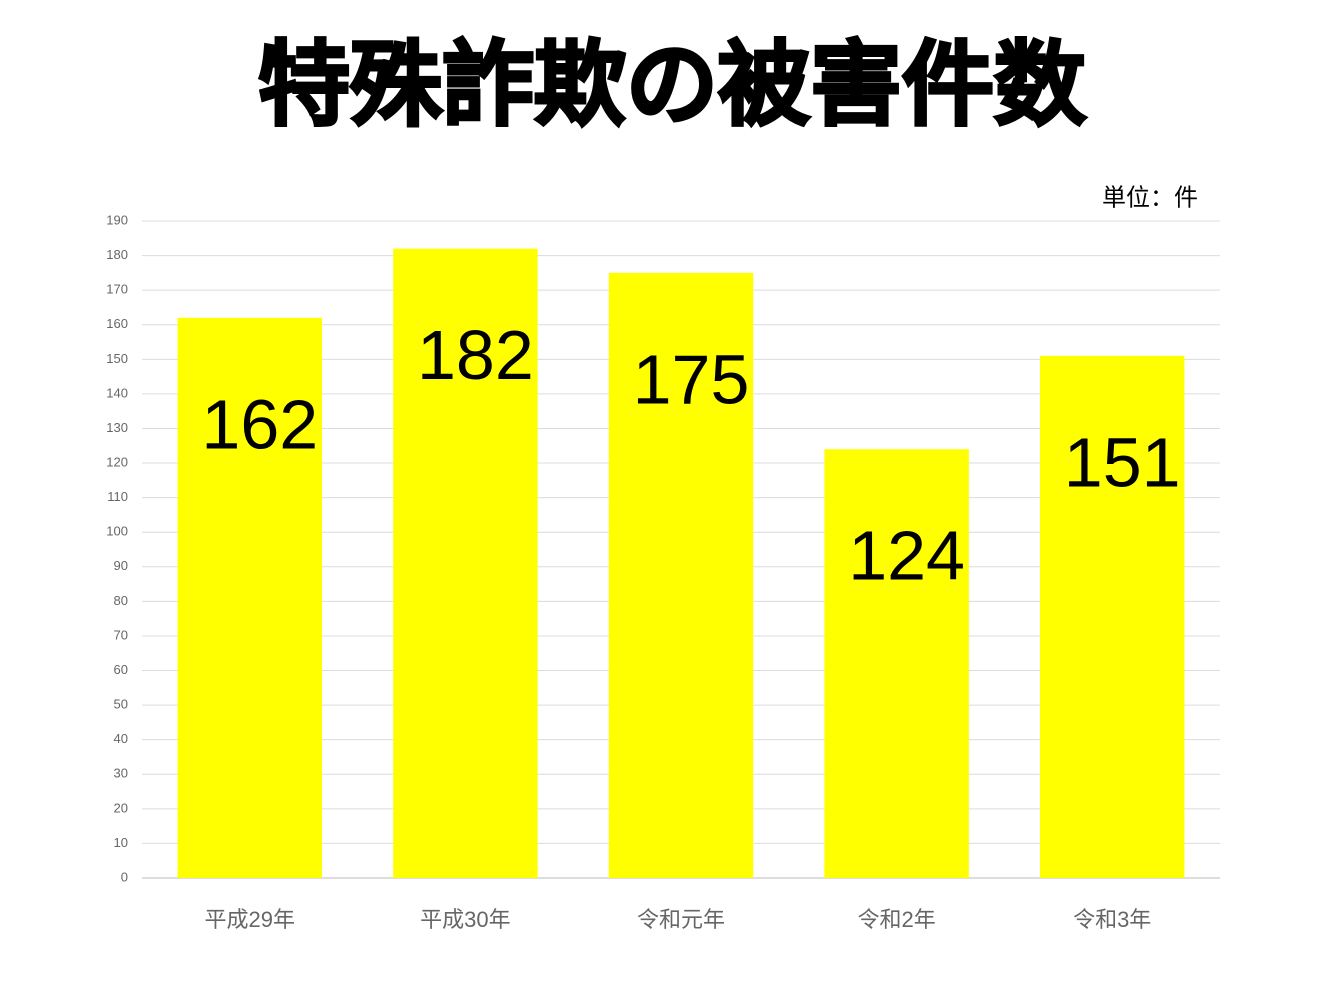 The height and width of the screenshot is (1008, 1344). Describe the element at coordinates (117, 254) in the screenshot. I see `y-tick-label: 180` at that location.